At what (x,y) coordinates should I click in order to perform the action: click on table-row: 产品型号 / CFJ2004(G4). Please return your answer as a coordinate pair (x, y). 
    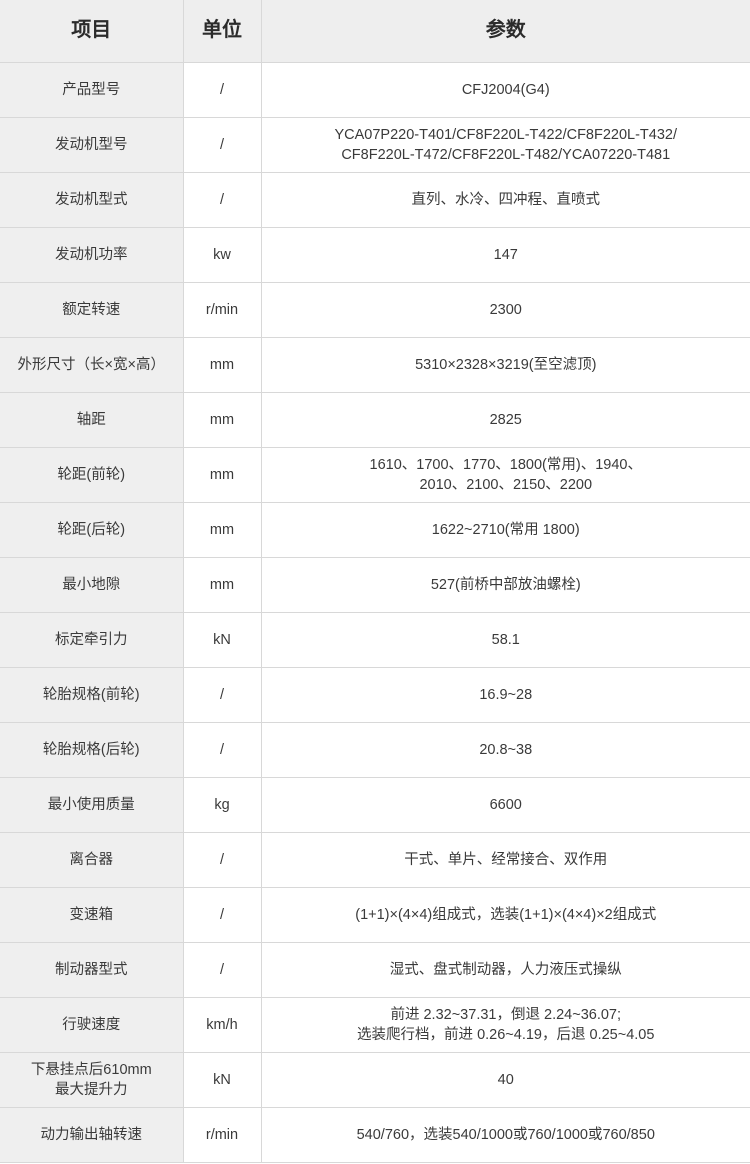
    Looking at the image, I should click on (375, 90).